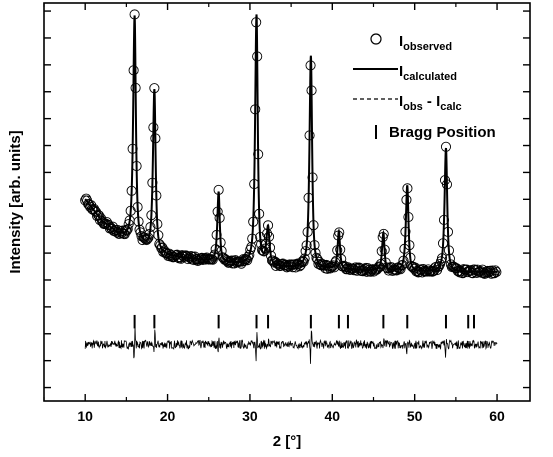 The image size is (553, 457). What do you see at coordinates (376, 39) in the screenshot?
I see `legend-observed-marker` at bounding box center [376, 39].